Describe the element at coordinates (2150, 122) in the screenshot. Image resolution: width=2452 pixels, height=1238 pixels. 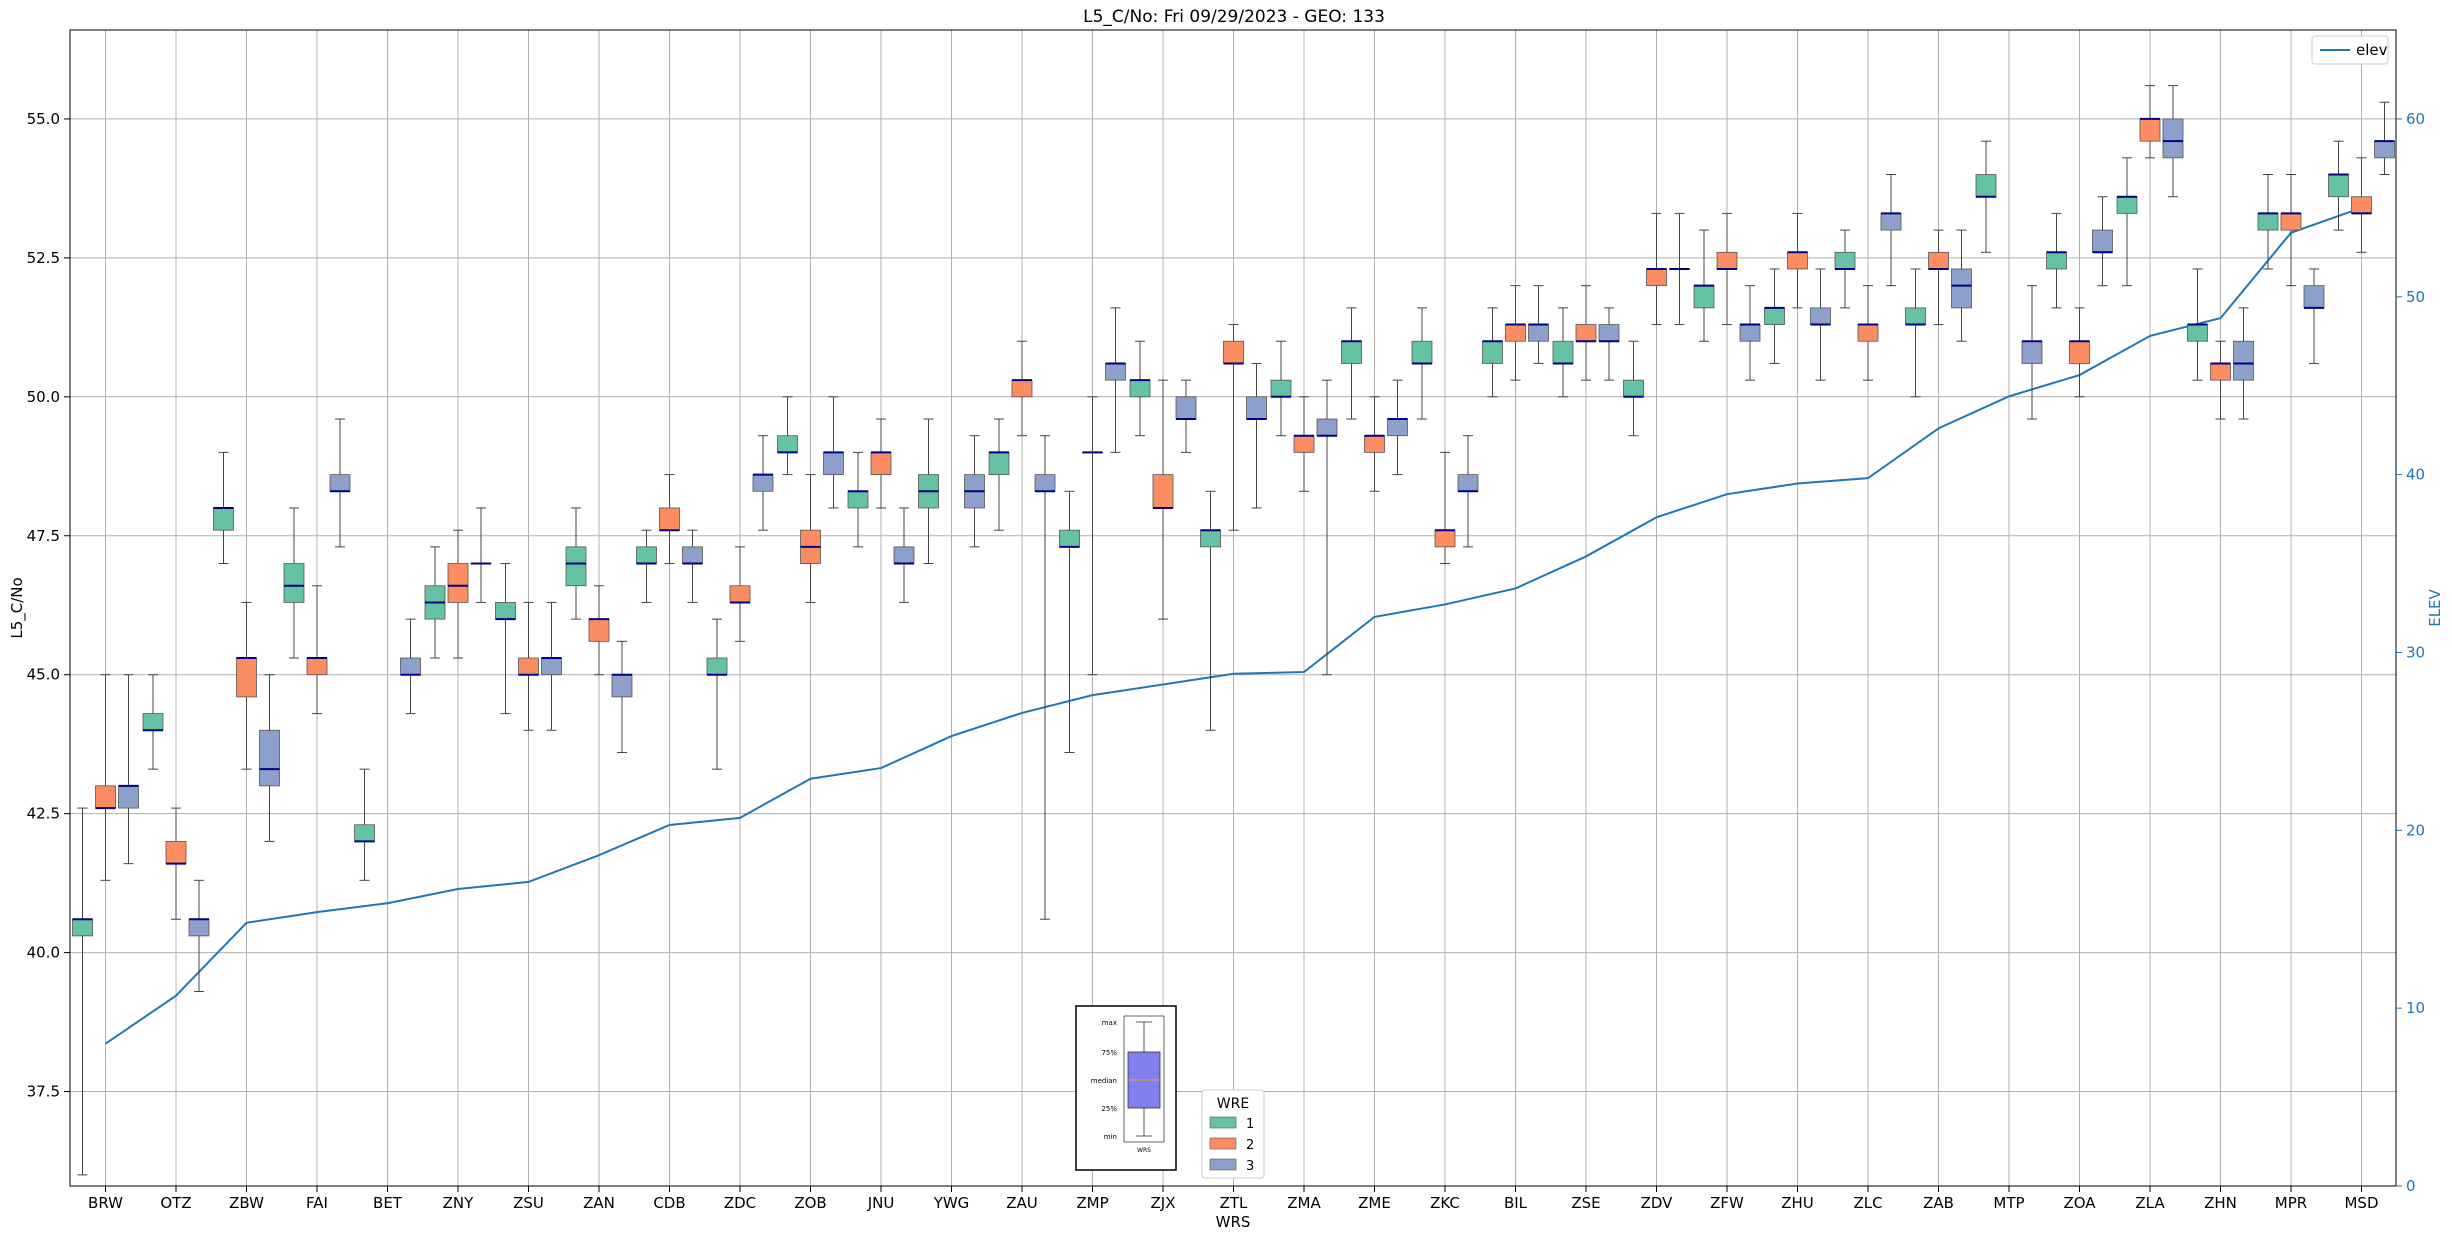
I see `box-ZLA-wre2` at that location.